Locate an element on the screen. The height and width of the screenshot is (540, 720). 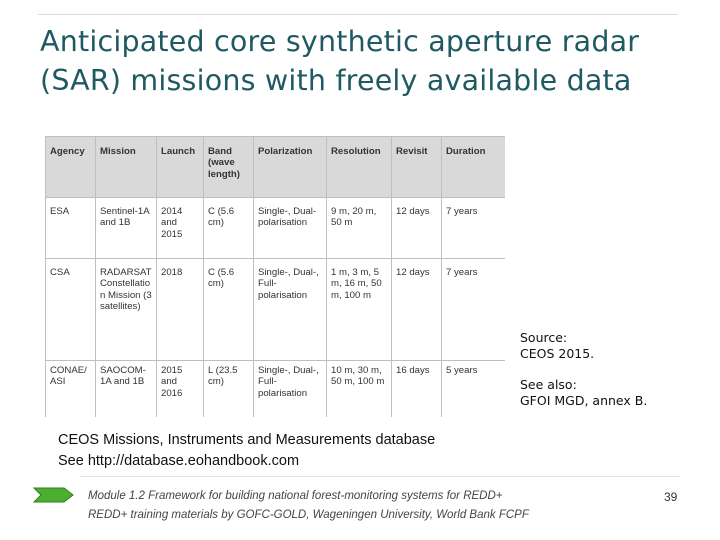
cell-mission: Sentinel-1A and 1B is located at coordinates (126, 228).